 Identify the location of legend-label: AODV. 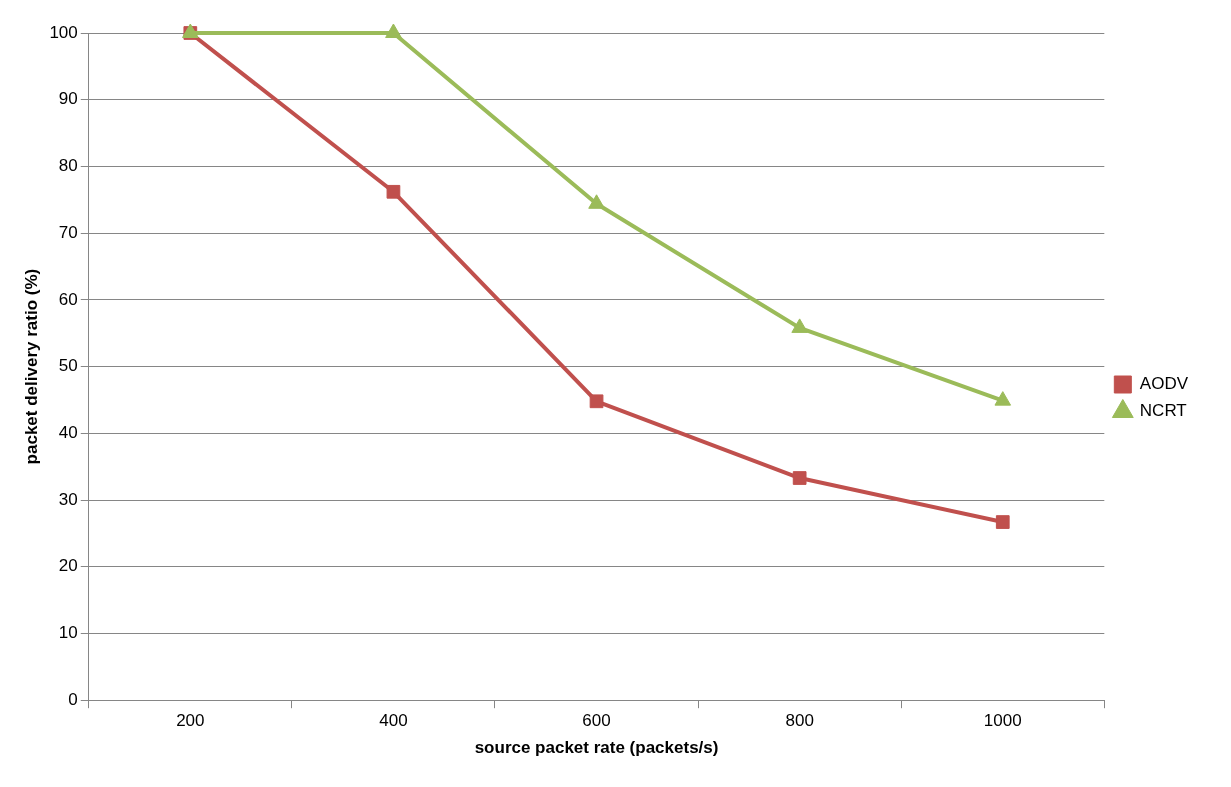
(1164, 384).